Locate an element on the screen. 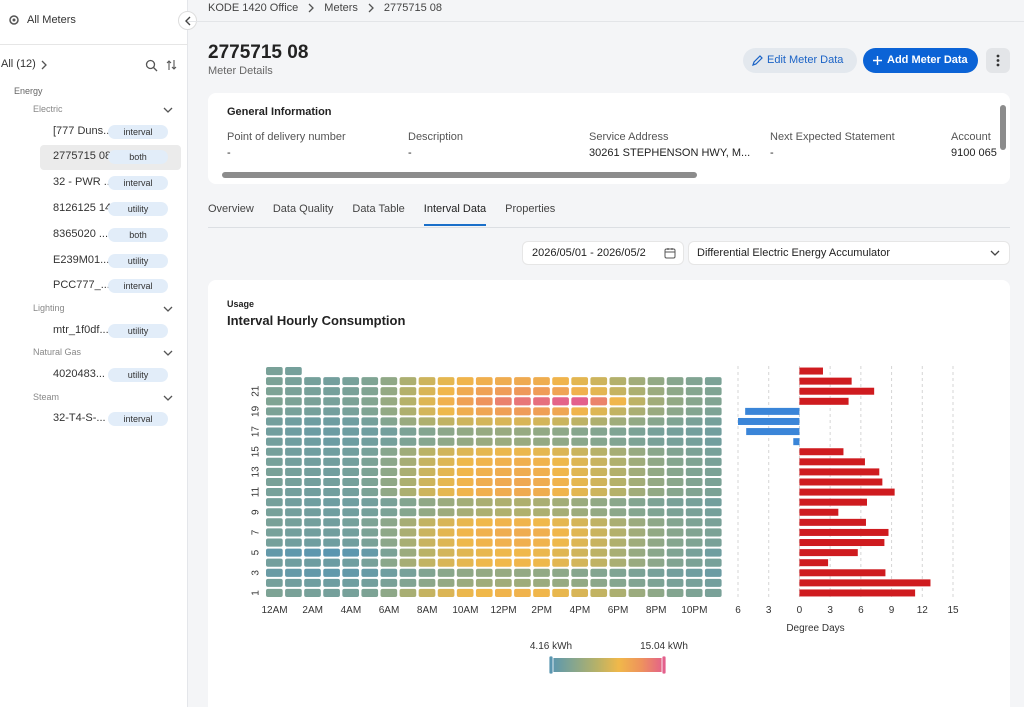 The width and height of the screenshot is (1024, 707). more-button is located at coordinates (998, 60).